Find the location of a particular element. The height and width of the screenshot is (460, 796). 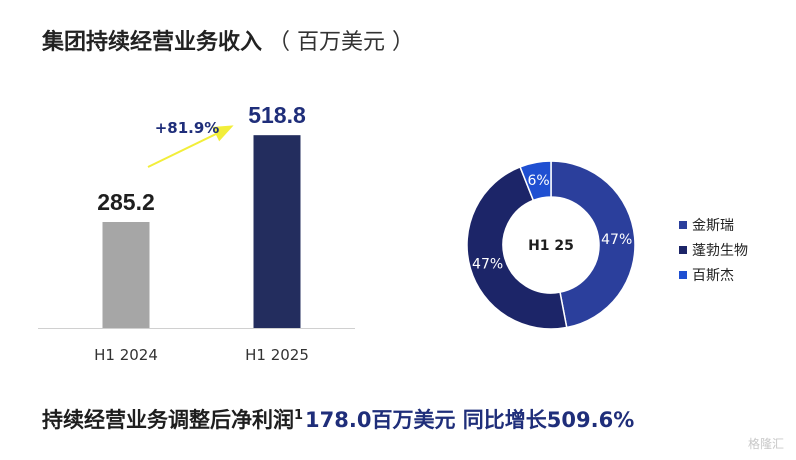

footer-footnote-marker: 1 is located at coordinates (299, 415).